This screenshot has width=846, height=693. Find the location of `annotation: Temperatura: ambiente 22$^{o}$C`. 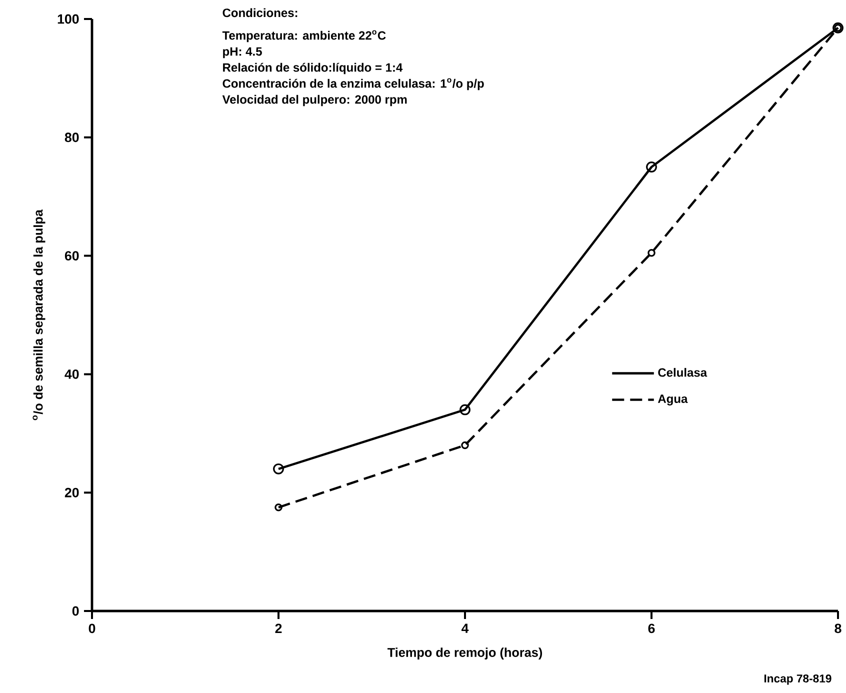

annotation: Temperatura: ambiente 22$^{o}$C is located at coordinates (304, 36).